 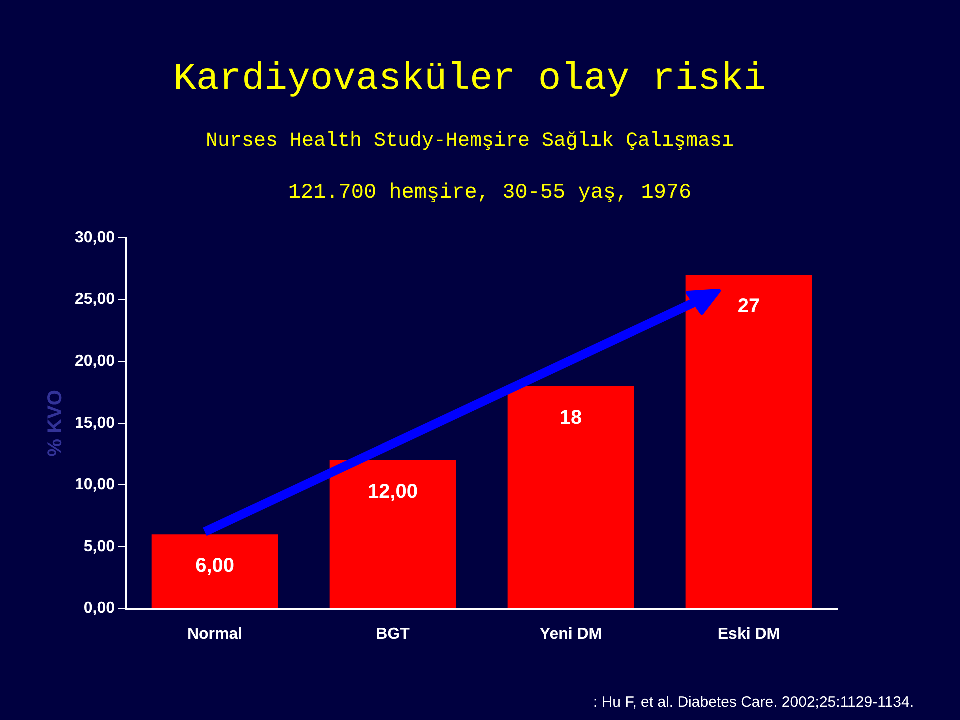 What do you see at coordinates (393, 491) in the screenshot?
I see `data-label: 12,00` at bounding box center [393, 491].